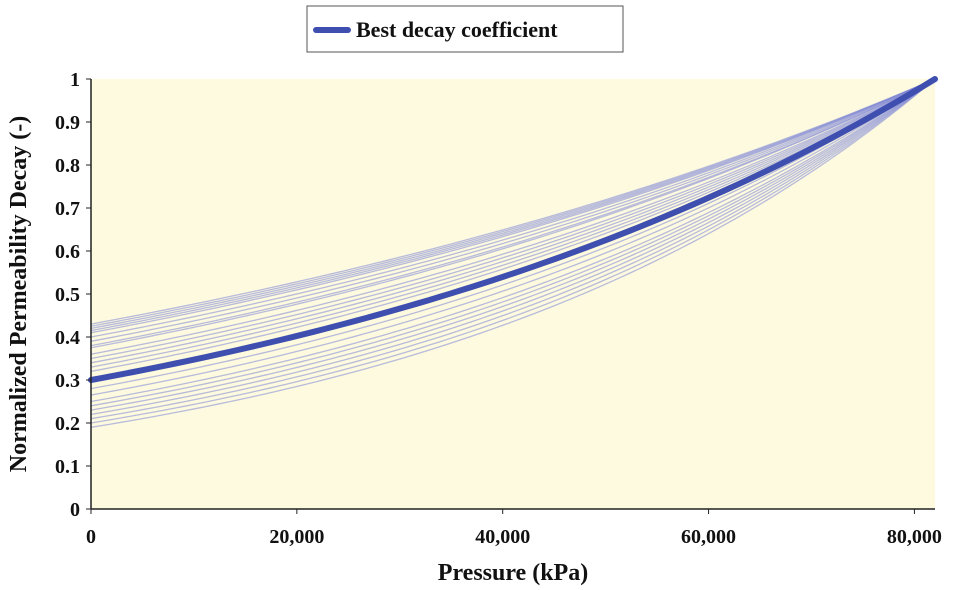  Describe the element at coordinates (67, 424) in the screenshot. I see `y-tick-label: 0.2` at that location.